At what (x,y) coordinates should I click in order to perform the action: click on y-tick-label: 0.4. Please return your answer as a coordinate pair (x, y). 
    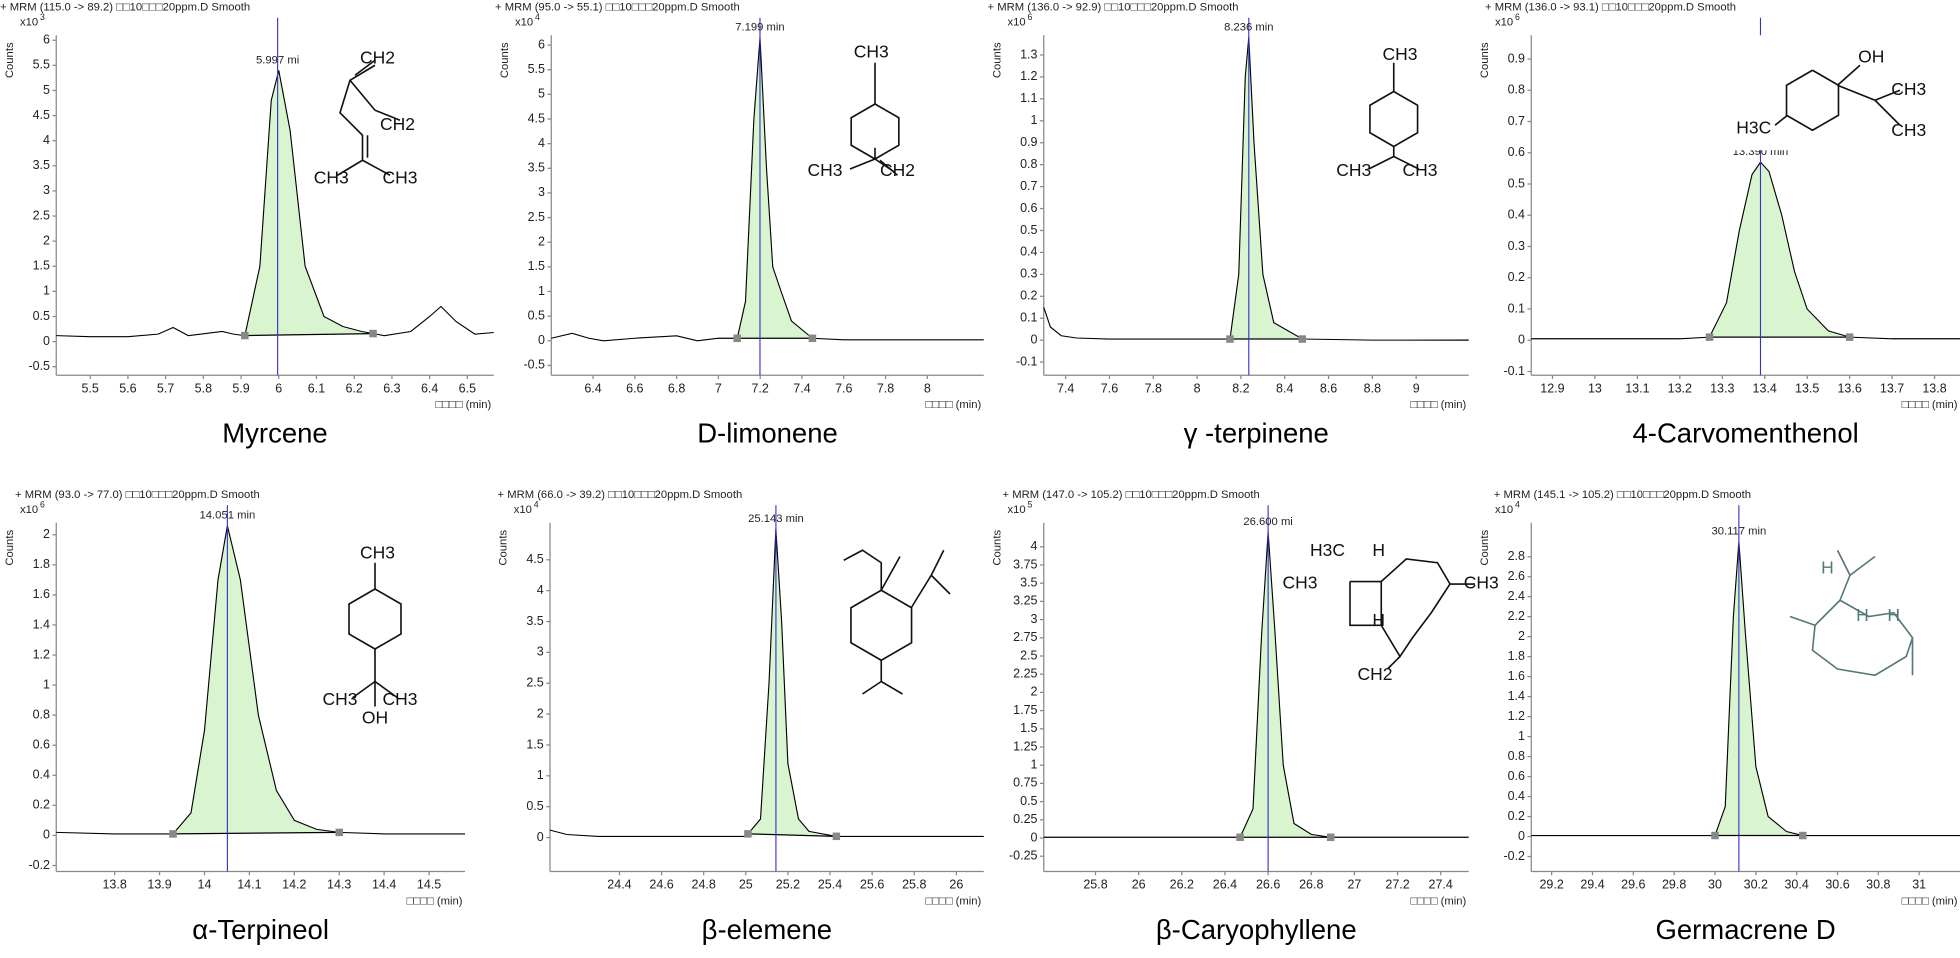
    Looking at the image, I should click on (41, 775).